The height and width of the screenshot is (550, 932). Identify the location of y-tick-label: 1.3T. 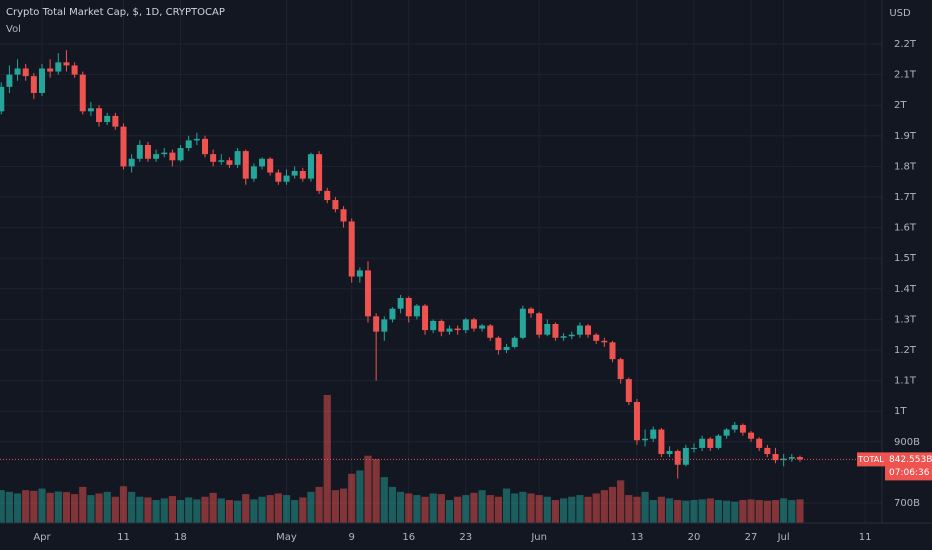
(905, 319).